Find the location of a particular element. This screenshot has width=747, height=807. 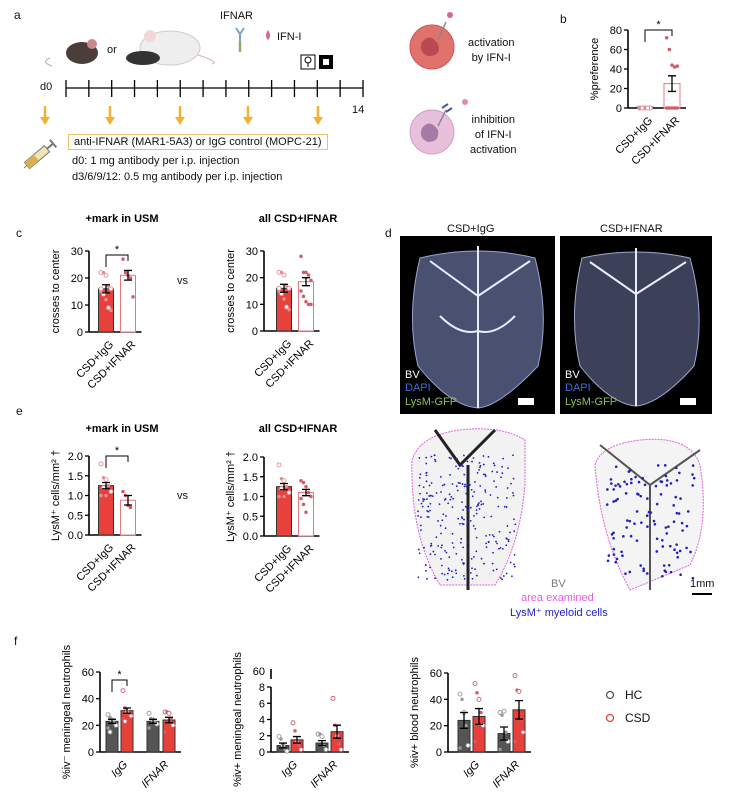

significance-label: * is located at coordinates (117, 250).